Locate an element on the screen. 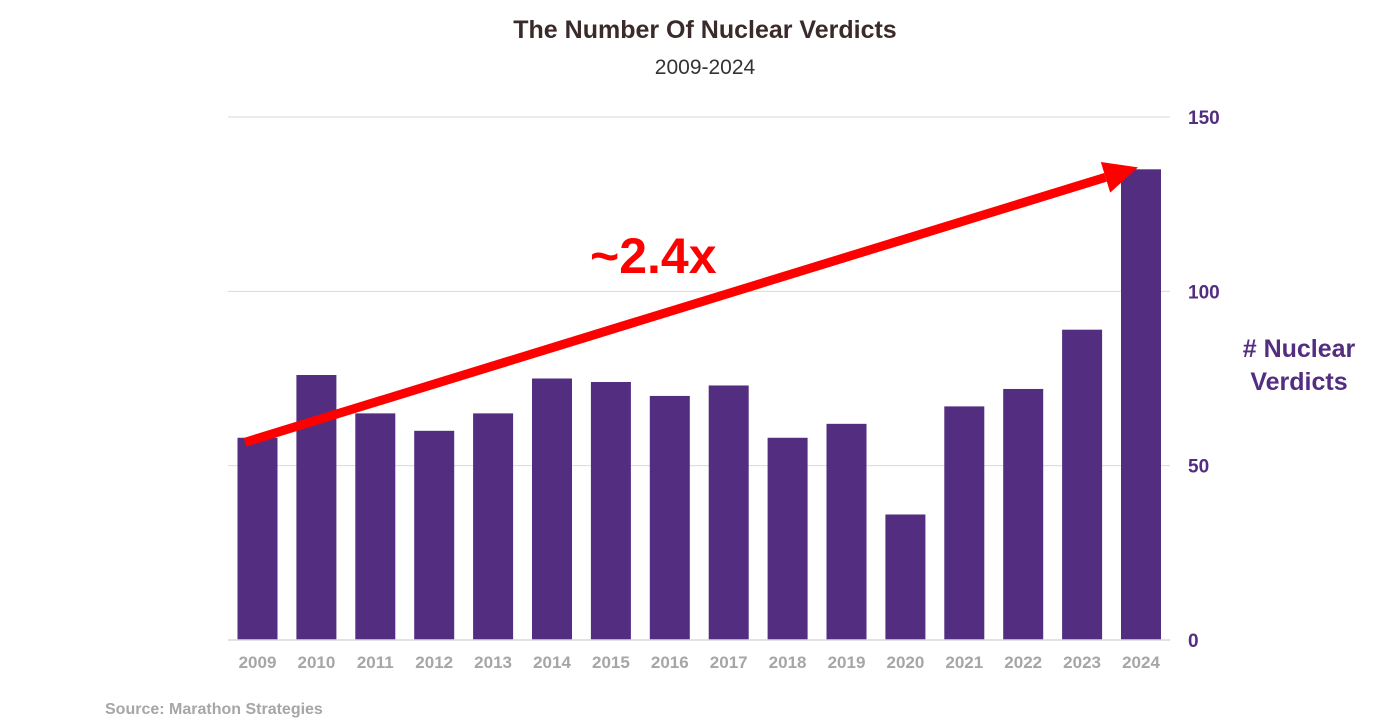 This screenshot has height=728, width=1376. x-tick-label: 2021 is located at coordinates (964, 662).